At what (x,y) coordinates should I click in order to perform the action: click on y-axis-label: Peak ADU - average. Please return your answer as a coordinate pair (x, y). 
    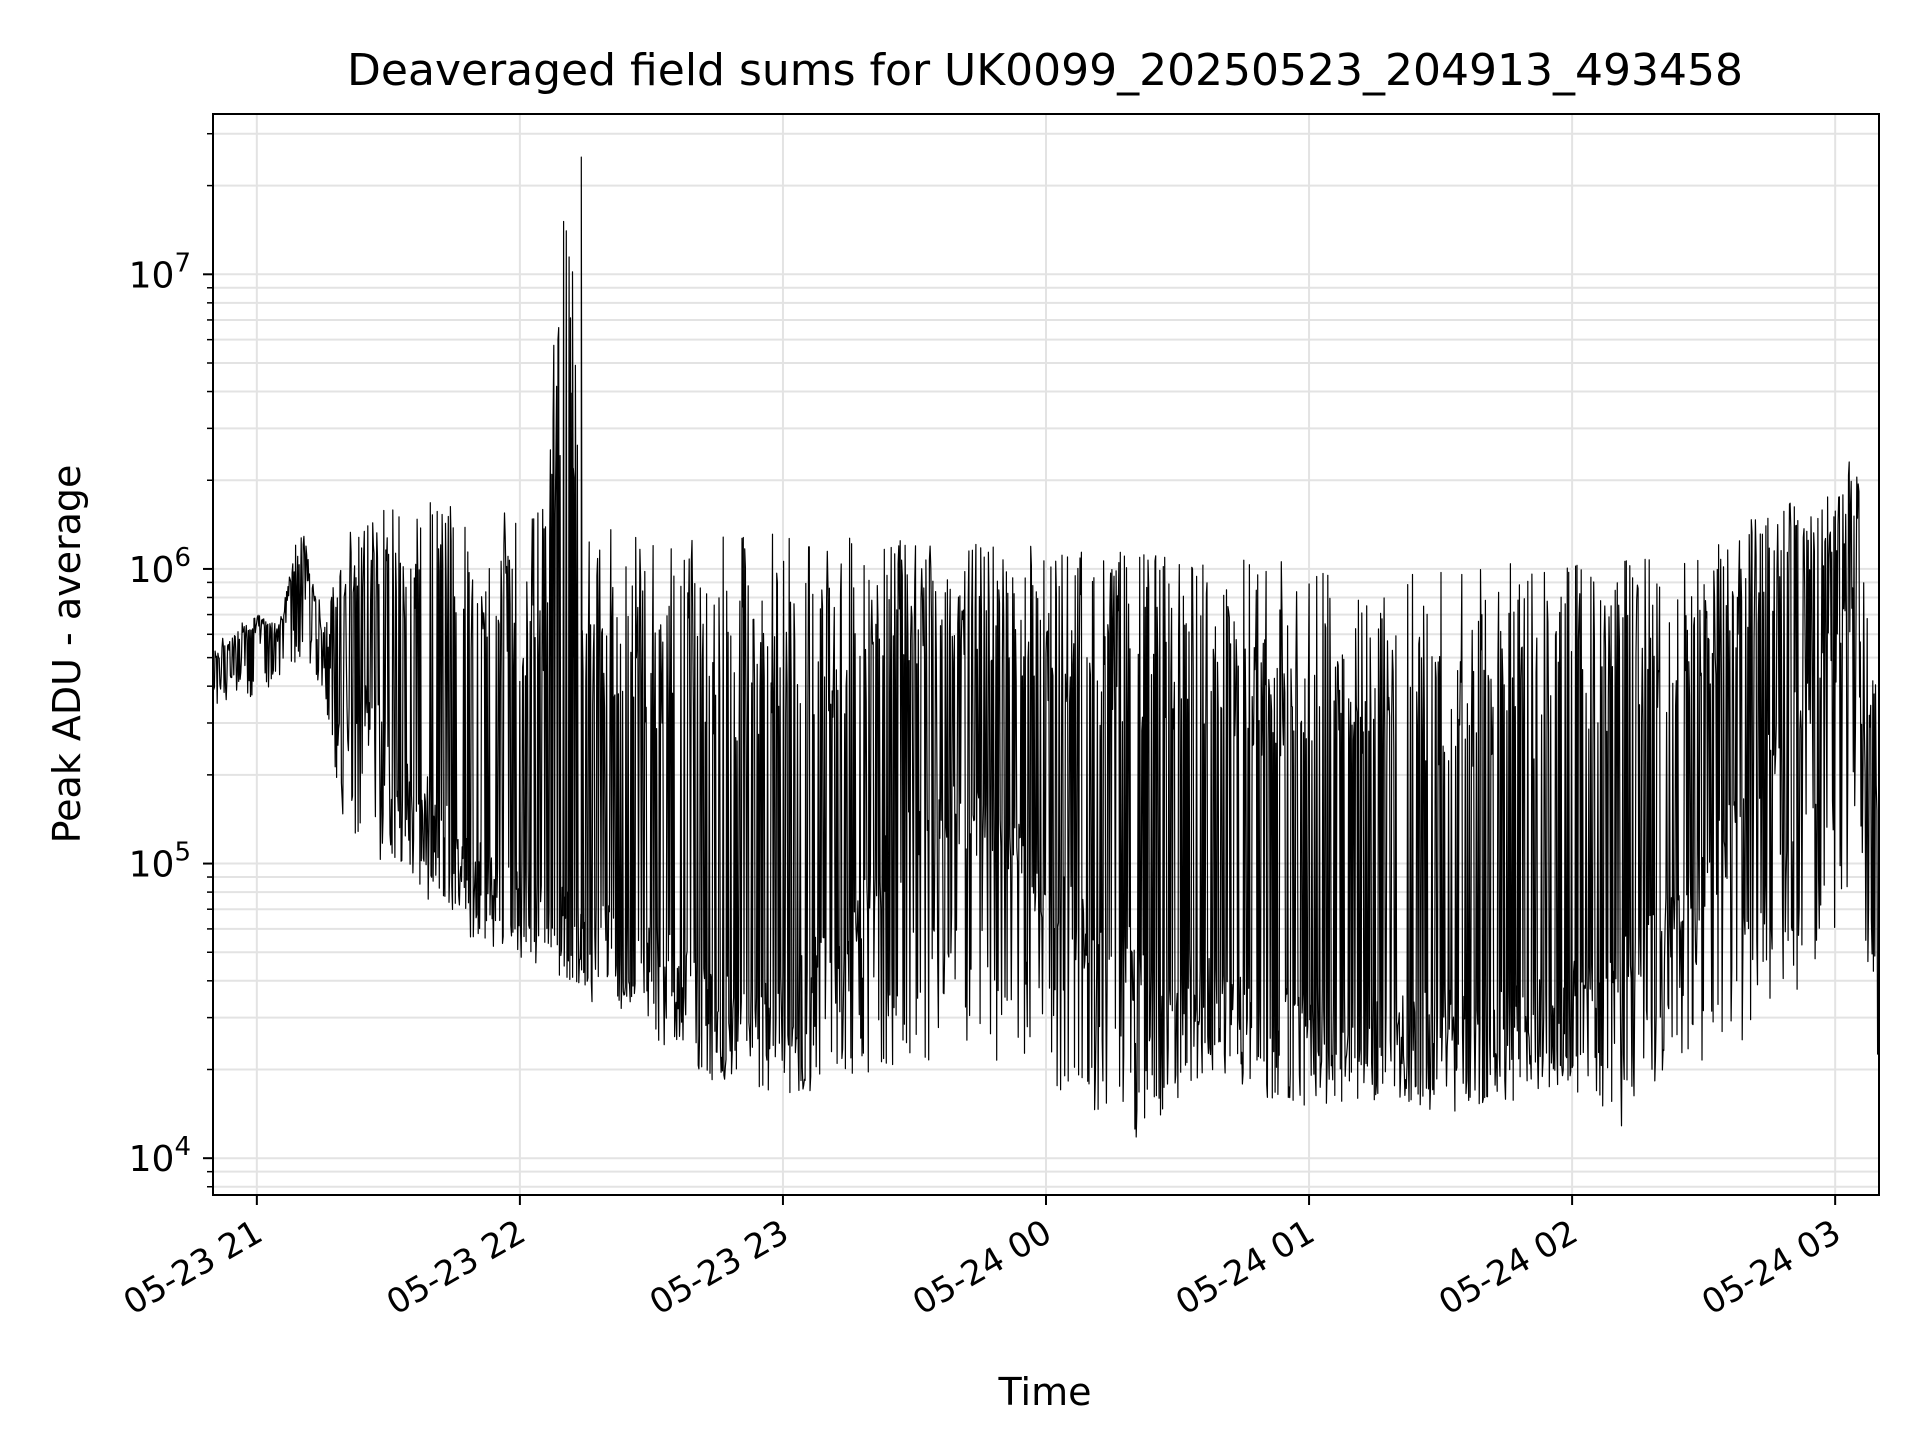
    Looking at the image, I should click on (67, 654).